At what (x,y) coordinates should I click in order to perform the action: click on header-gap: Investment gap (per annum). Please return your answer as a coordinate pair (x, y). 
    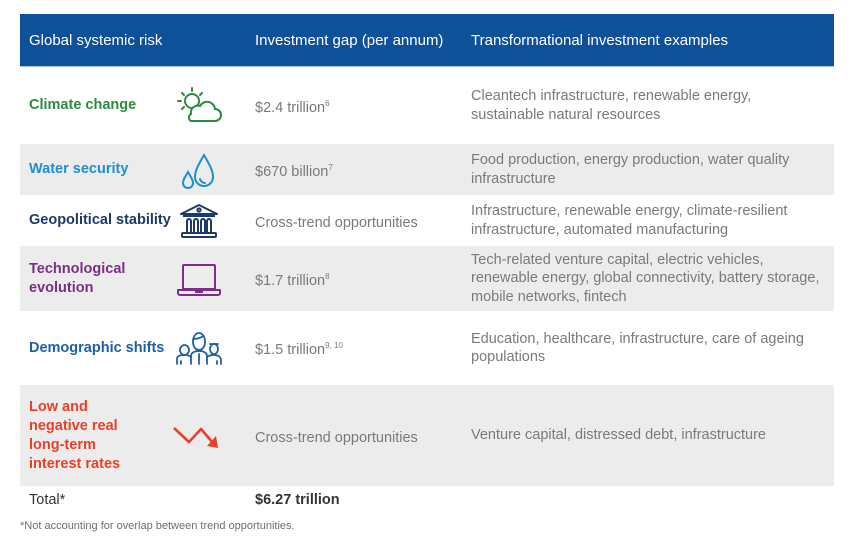
    Looking at the image, I should click on (349, 40).